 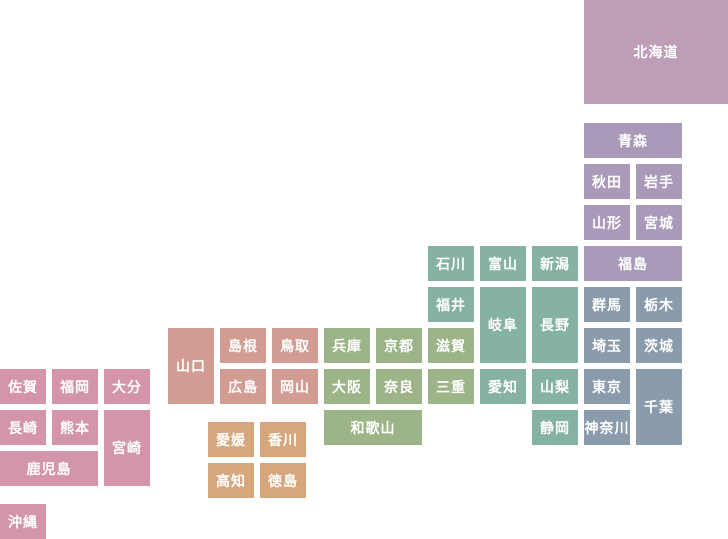 What do you see at coordinates (503, 325) in the screenshot?
I see `prefecture-gifu: 岐阜` at bounding box center [503, 325].